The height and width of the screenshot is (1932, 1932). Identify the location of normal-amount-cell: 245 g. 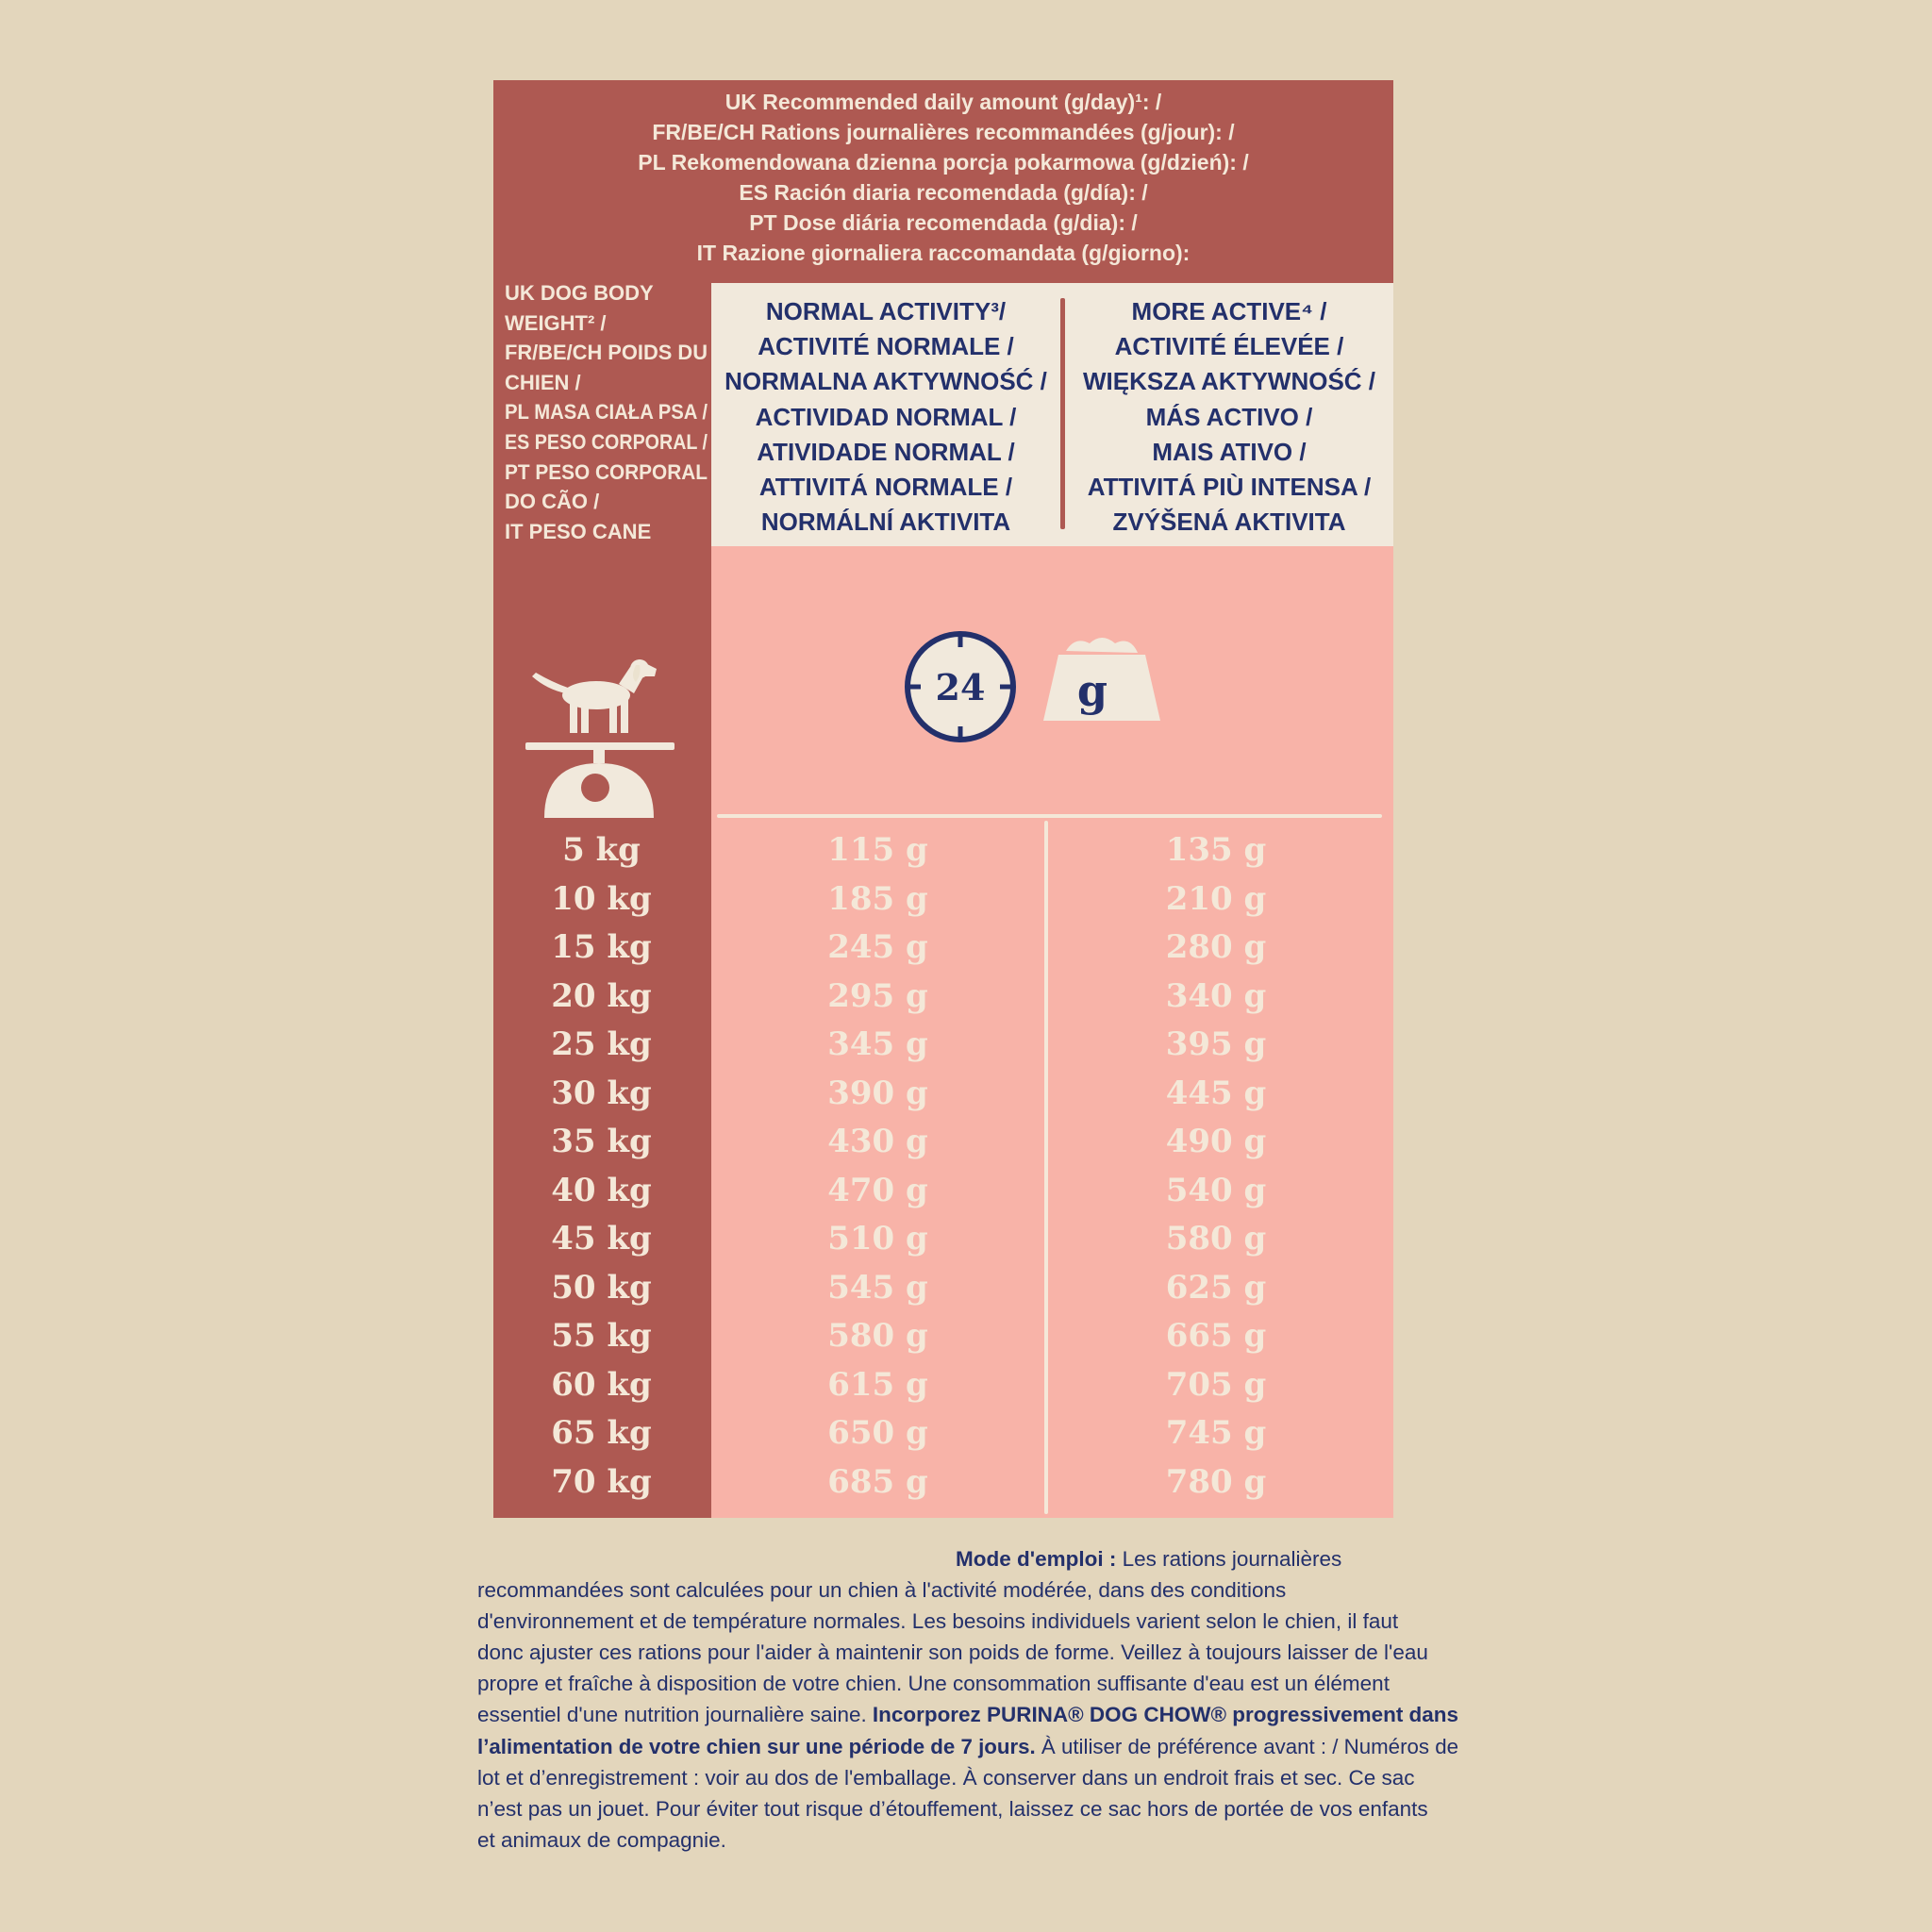
(877, 947).